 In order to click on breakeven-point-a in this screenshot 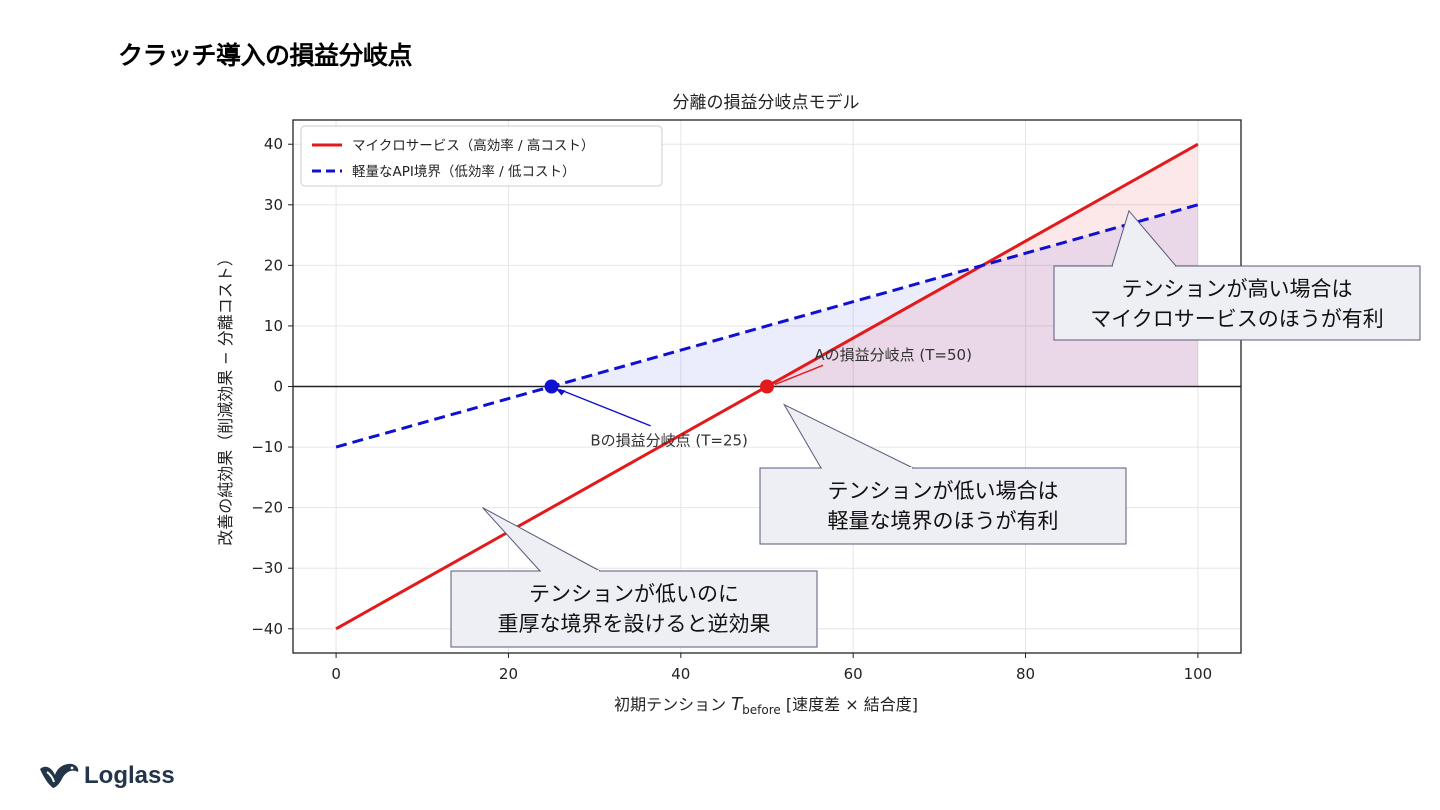, I will do `click(767, 386)`.